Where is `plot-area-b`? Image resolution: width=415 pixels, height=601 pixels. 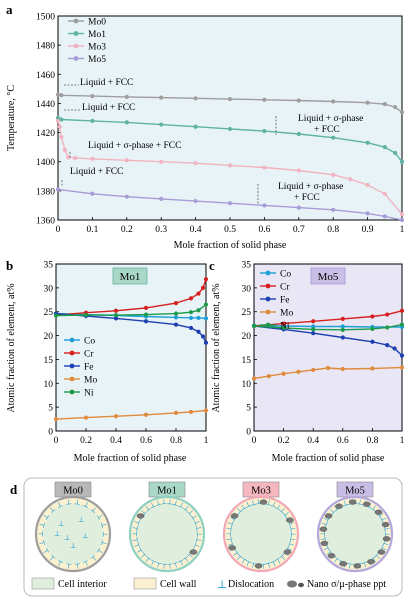 plot-area-b is located at coordinates (131, 347).